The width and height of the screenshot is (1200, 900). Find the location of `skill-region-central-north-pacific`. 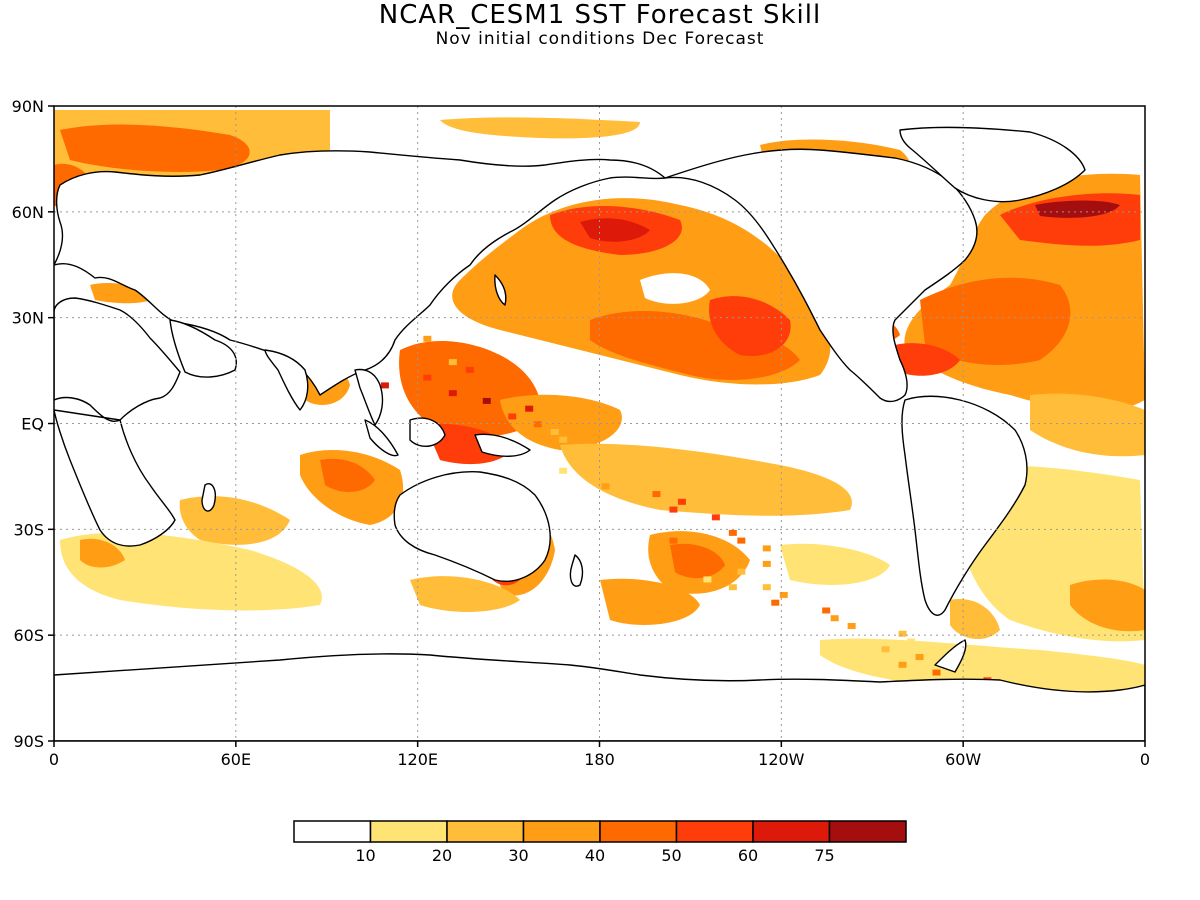

skill-region-central-north-pacific is located at coordinates (695, 345).